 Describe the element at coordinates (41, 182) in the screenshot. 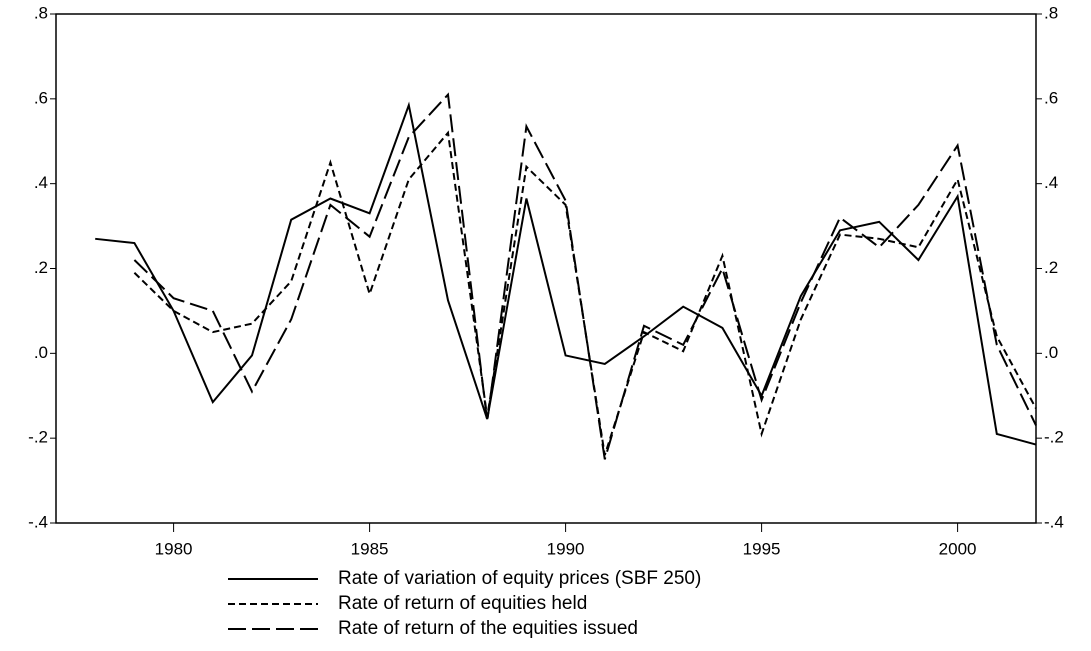

I see `y-tick-label: .4` at that location.